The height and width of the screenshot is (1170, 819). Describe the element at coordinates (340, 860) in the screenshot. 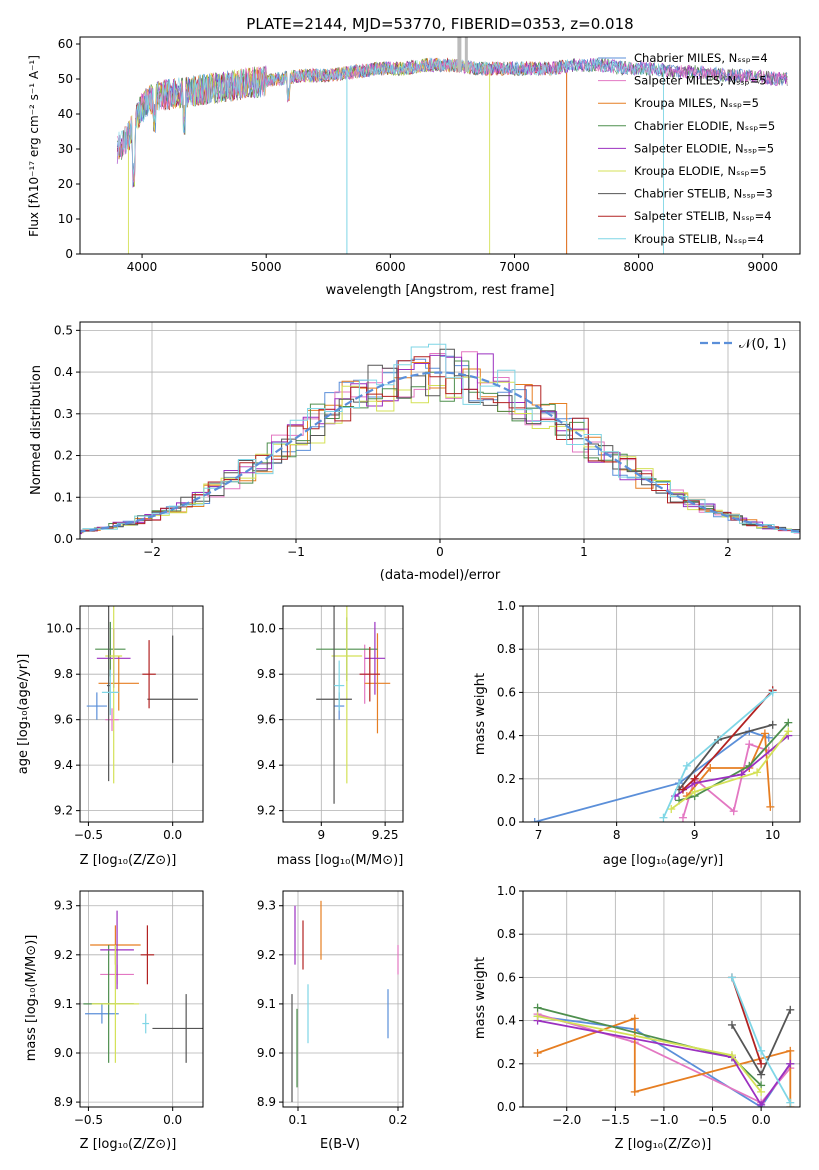

I see `age-vs-mass-xlabel: mass [log₁₀(M/M⊙)]` at that location.